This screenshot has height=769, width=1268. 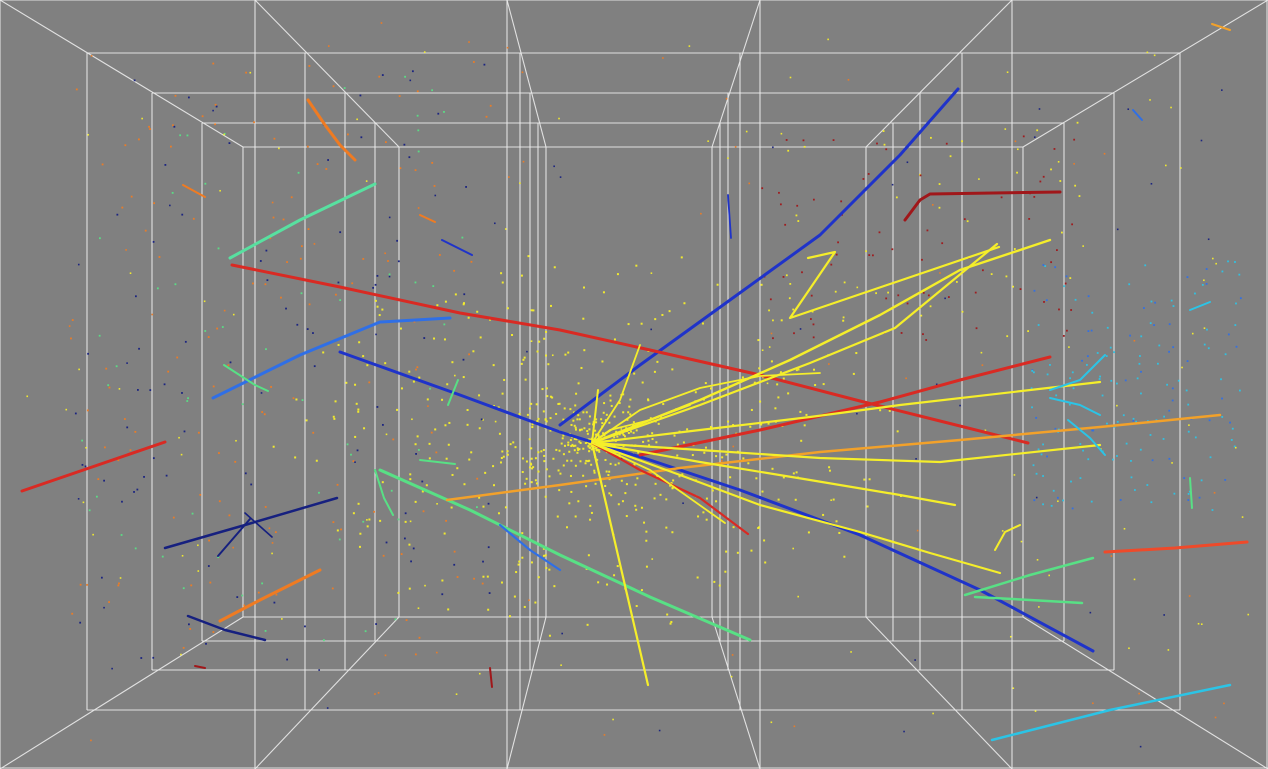 I want to click on jet-yellow-zig, so click(x=894, y=282).